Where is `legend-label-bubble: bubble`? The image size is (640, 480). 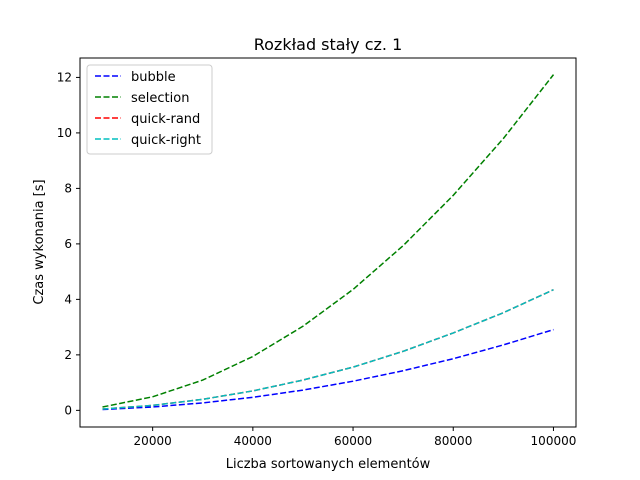
legend-label-bubble: bubble is located at coordinates (153, 77).